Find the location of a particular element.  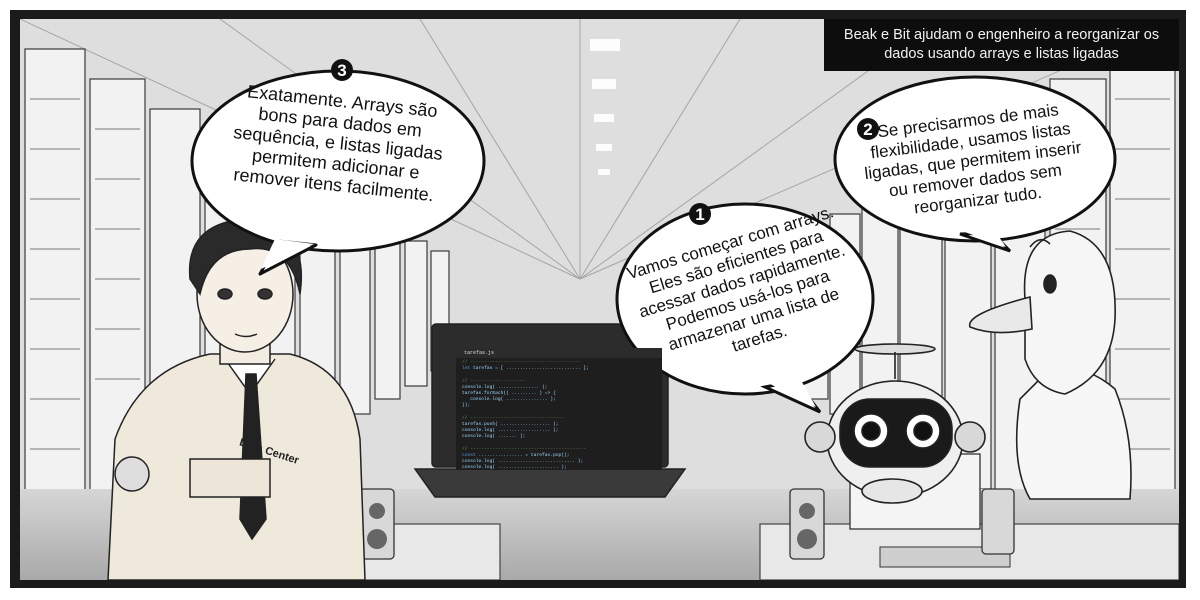

engineer is located at coordinates (236, 399).